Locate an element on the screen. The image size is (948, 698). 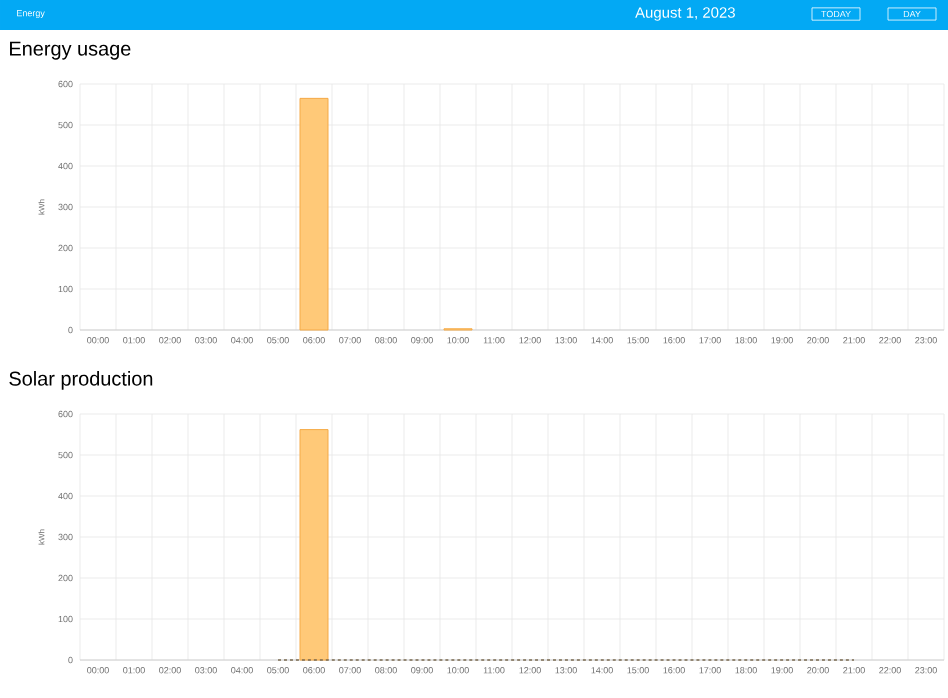
chart-title: Energy usage is located at coordinates (70, 50).